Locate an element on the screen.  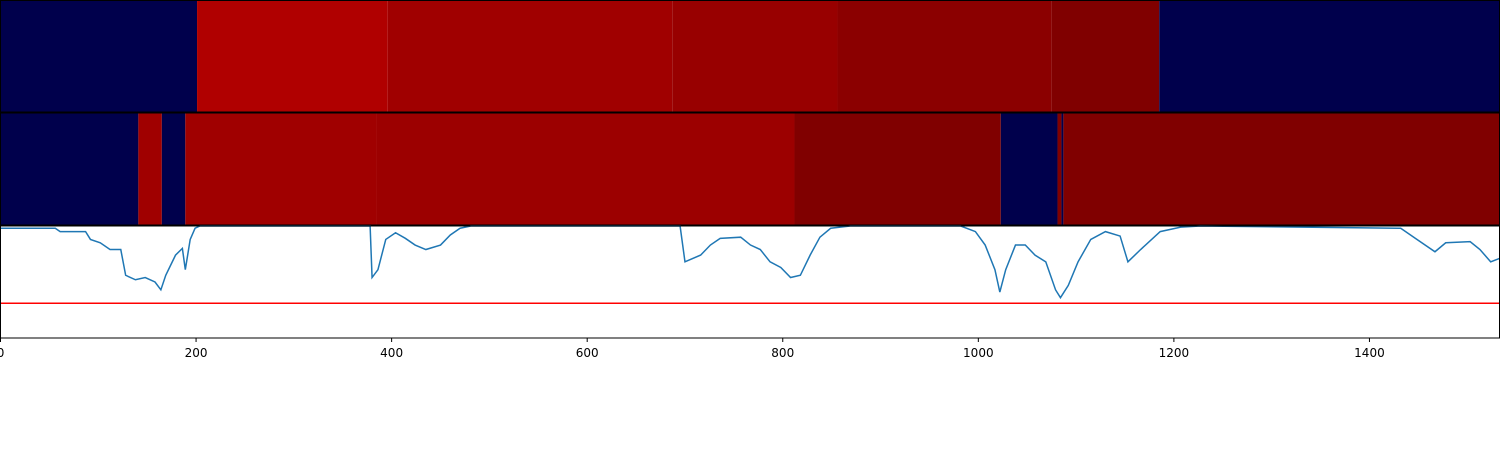
x-tick-label: 0 is located at coordinates (2, 353).